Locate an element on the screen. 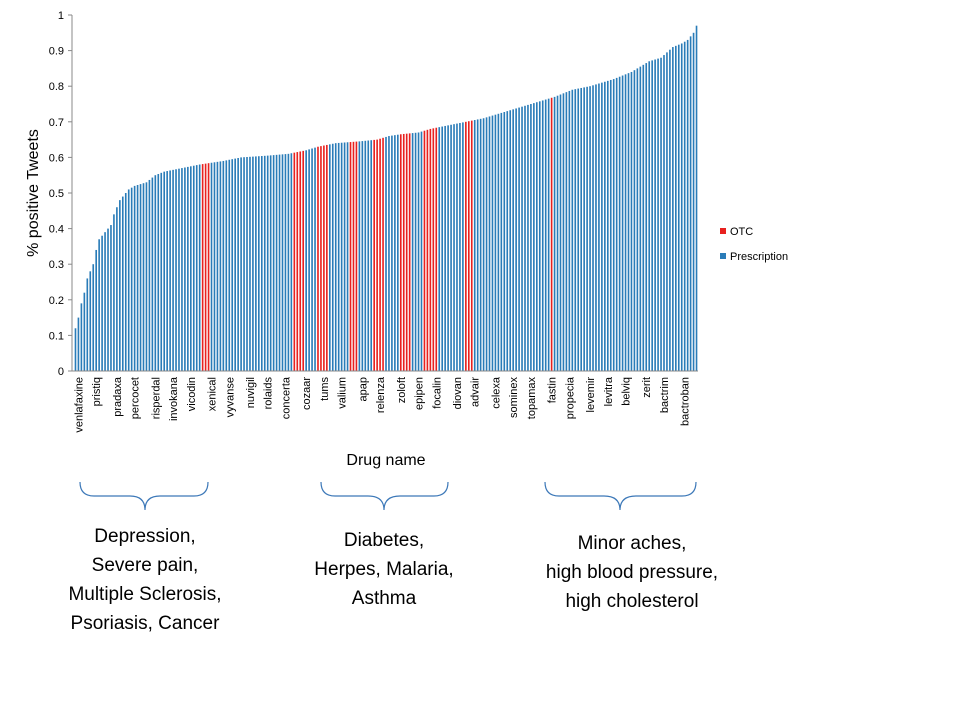  x-tick-label: venlafaxine is located at coordinates (79, 405).